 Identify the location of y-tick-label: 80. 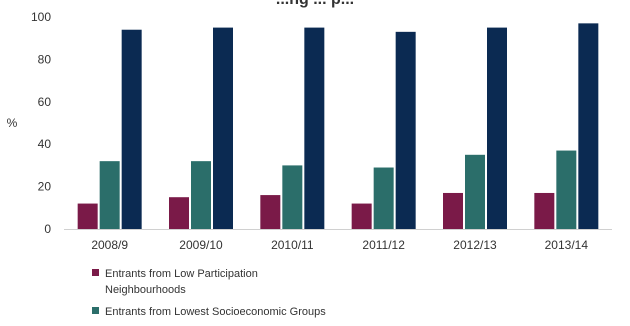
(45, 59).